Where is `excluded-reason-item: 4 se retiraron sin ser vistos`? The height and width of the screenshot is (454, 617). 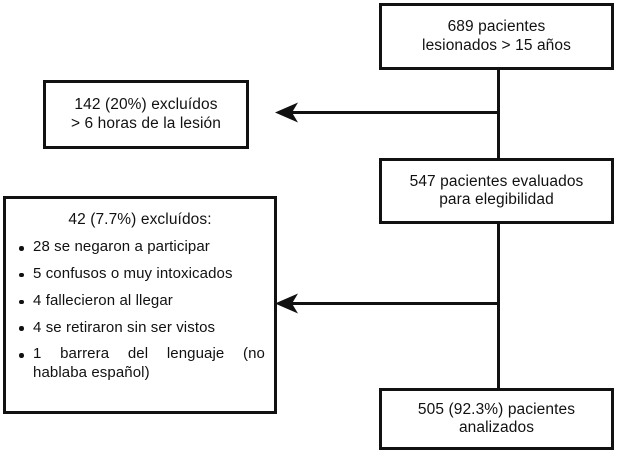 excluded-reason-item: 4 se retiraron sin ser vistos is located at coordinates (142, 328).